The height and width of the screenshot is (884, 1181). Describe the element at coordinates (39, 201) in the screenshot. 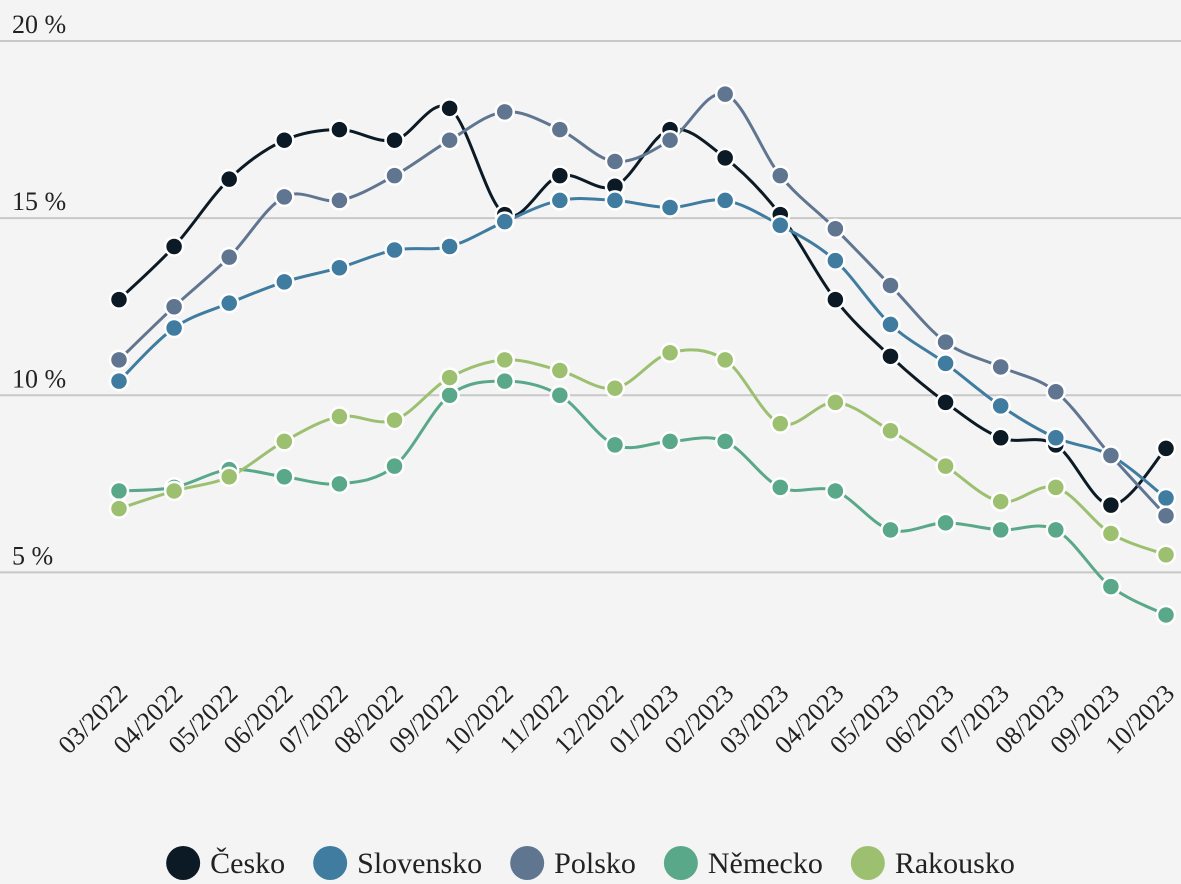

I see `y-tick-label: 15 %` at that location.